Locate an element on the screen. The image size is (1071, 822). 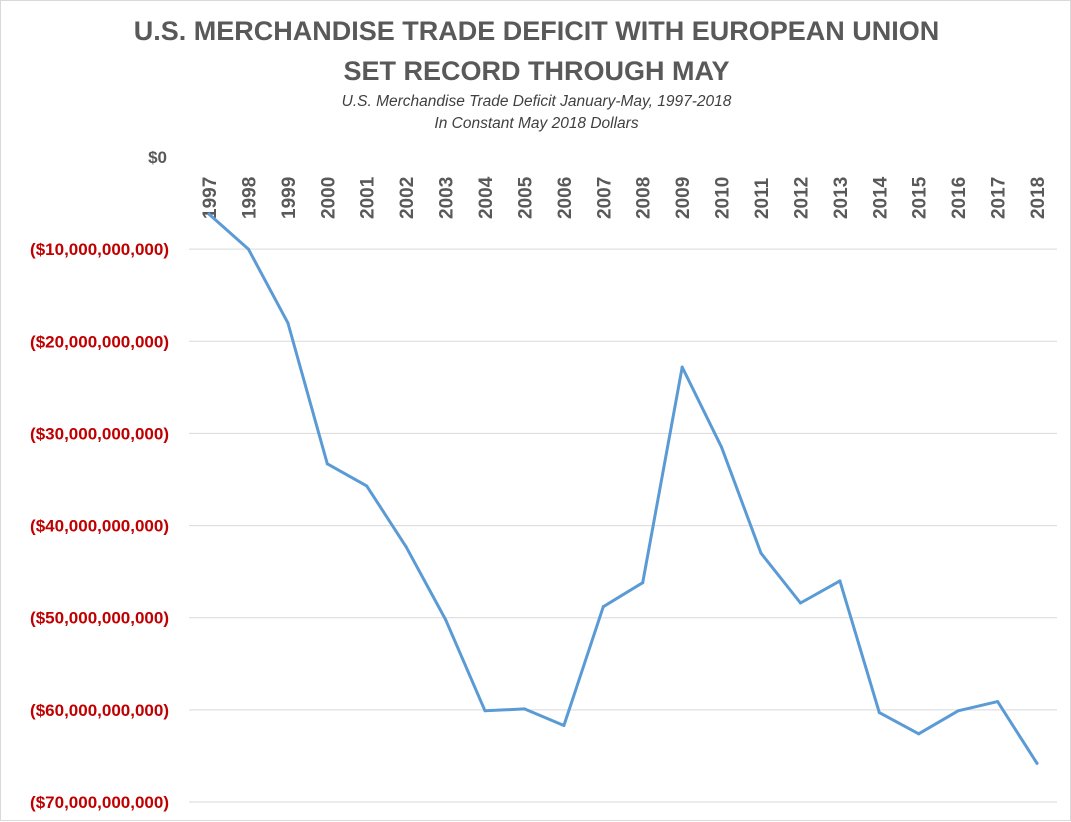
x-tick-label: 2009 is located at coordinates (683, 198).